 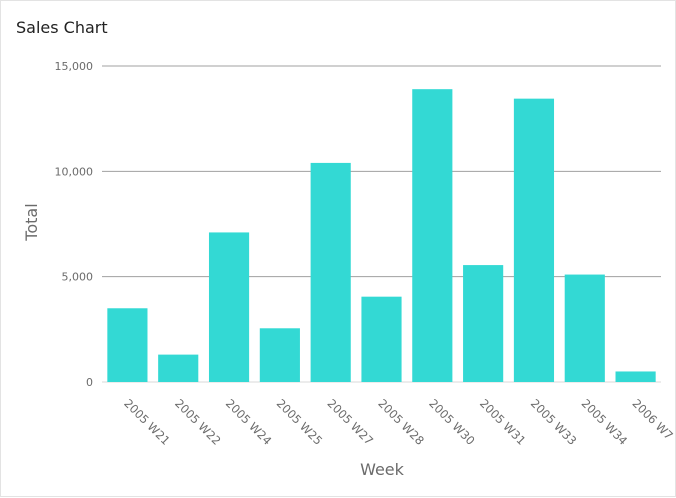 I want to click on y-tick-label: 10,000, so click(x=74, y=171).